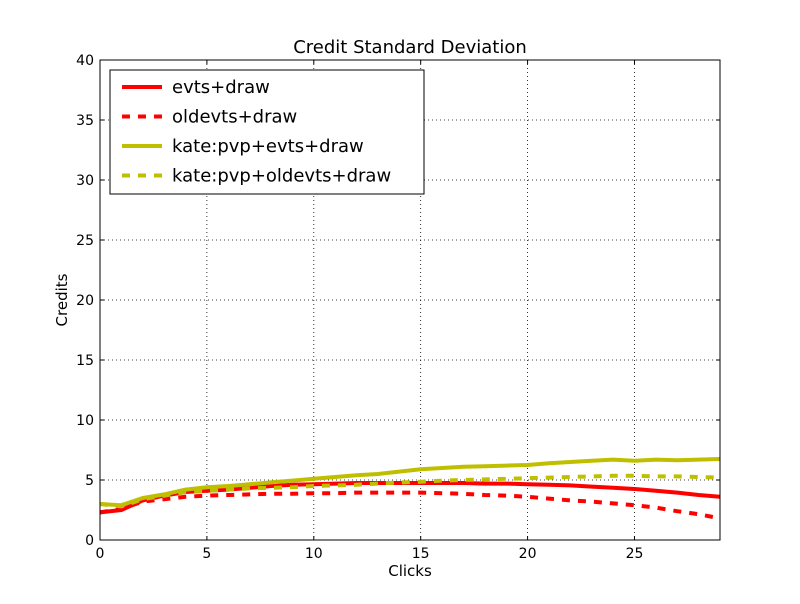 This screenshot has height=604, width=800. I want to click on x-tick-label: 20, so click(528, 554).